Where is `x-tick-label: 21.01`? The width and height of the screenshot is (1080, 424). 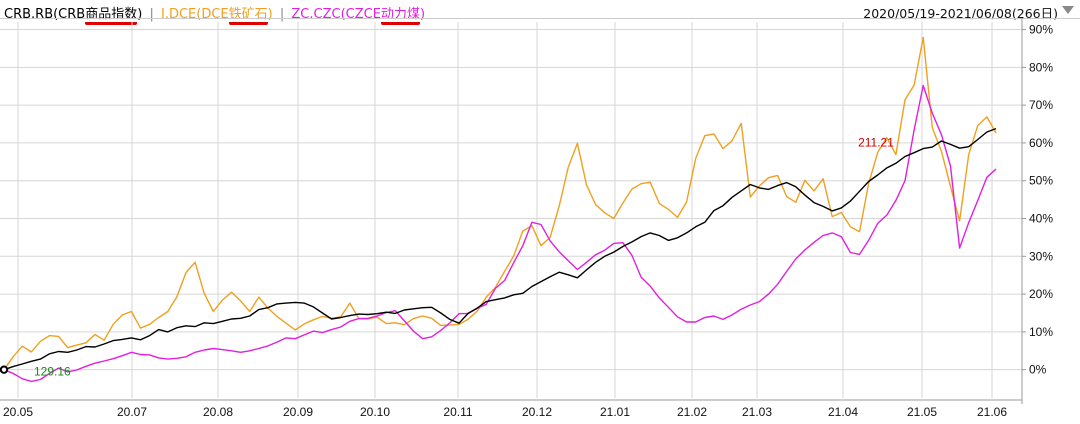
x-tick-label: 21.01 is located at coordinates (615, 412).